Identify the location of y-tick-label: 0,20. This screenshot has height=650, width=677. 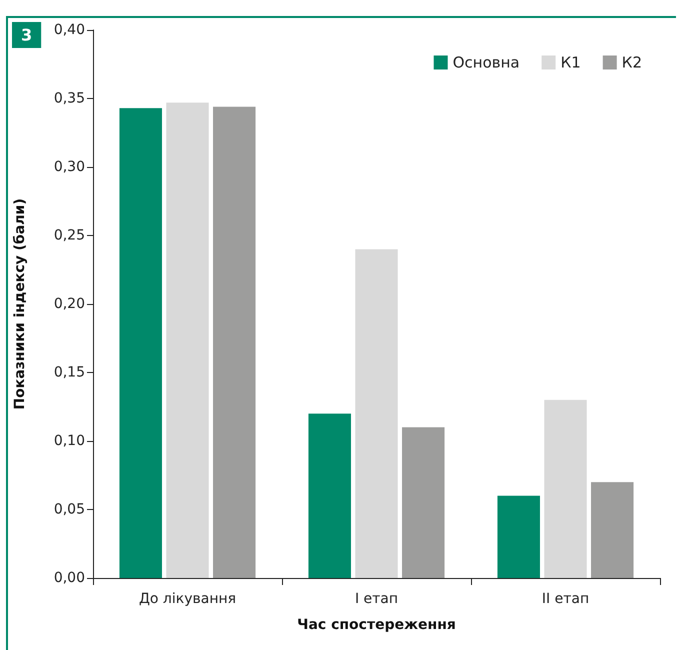
(69, 304).